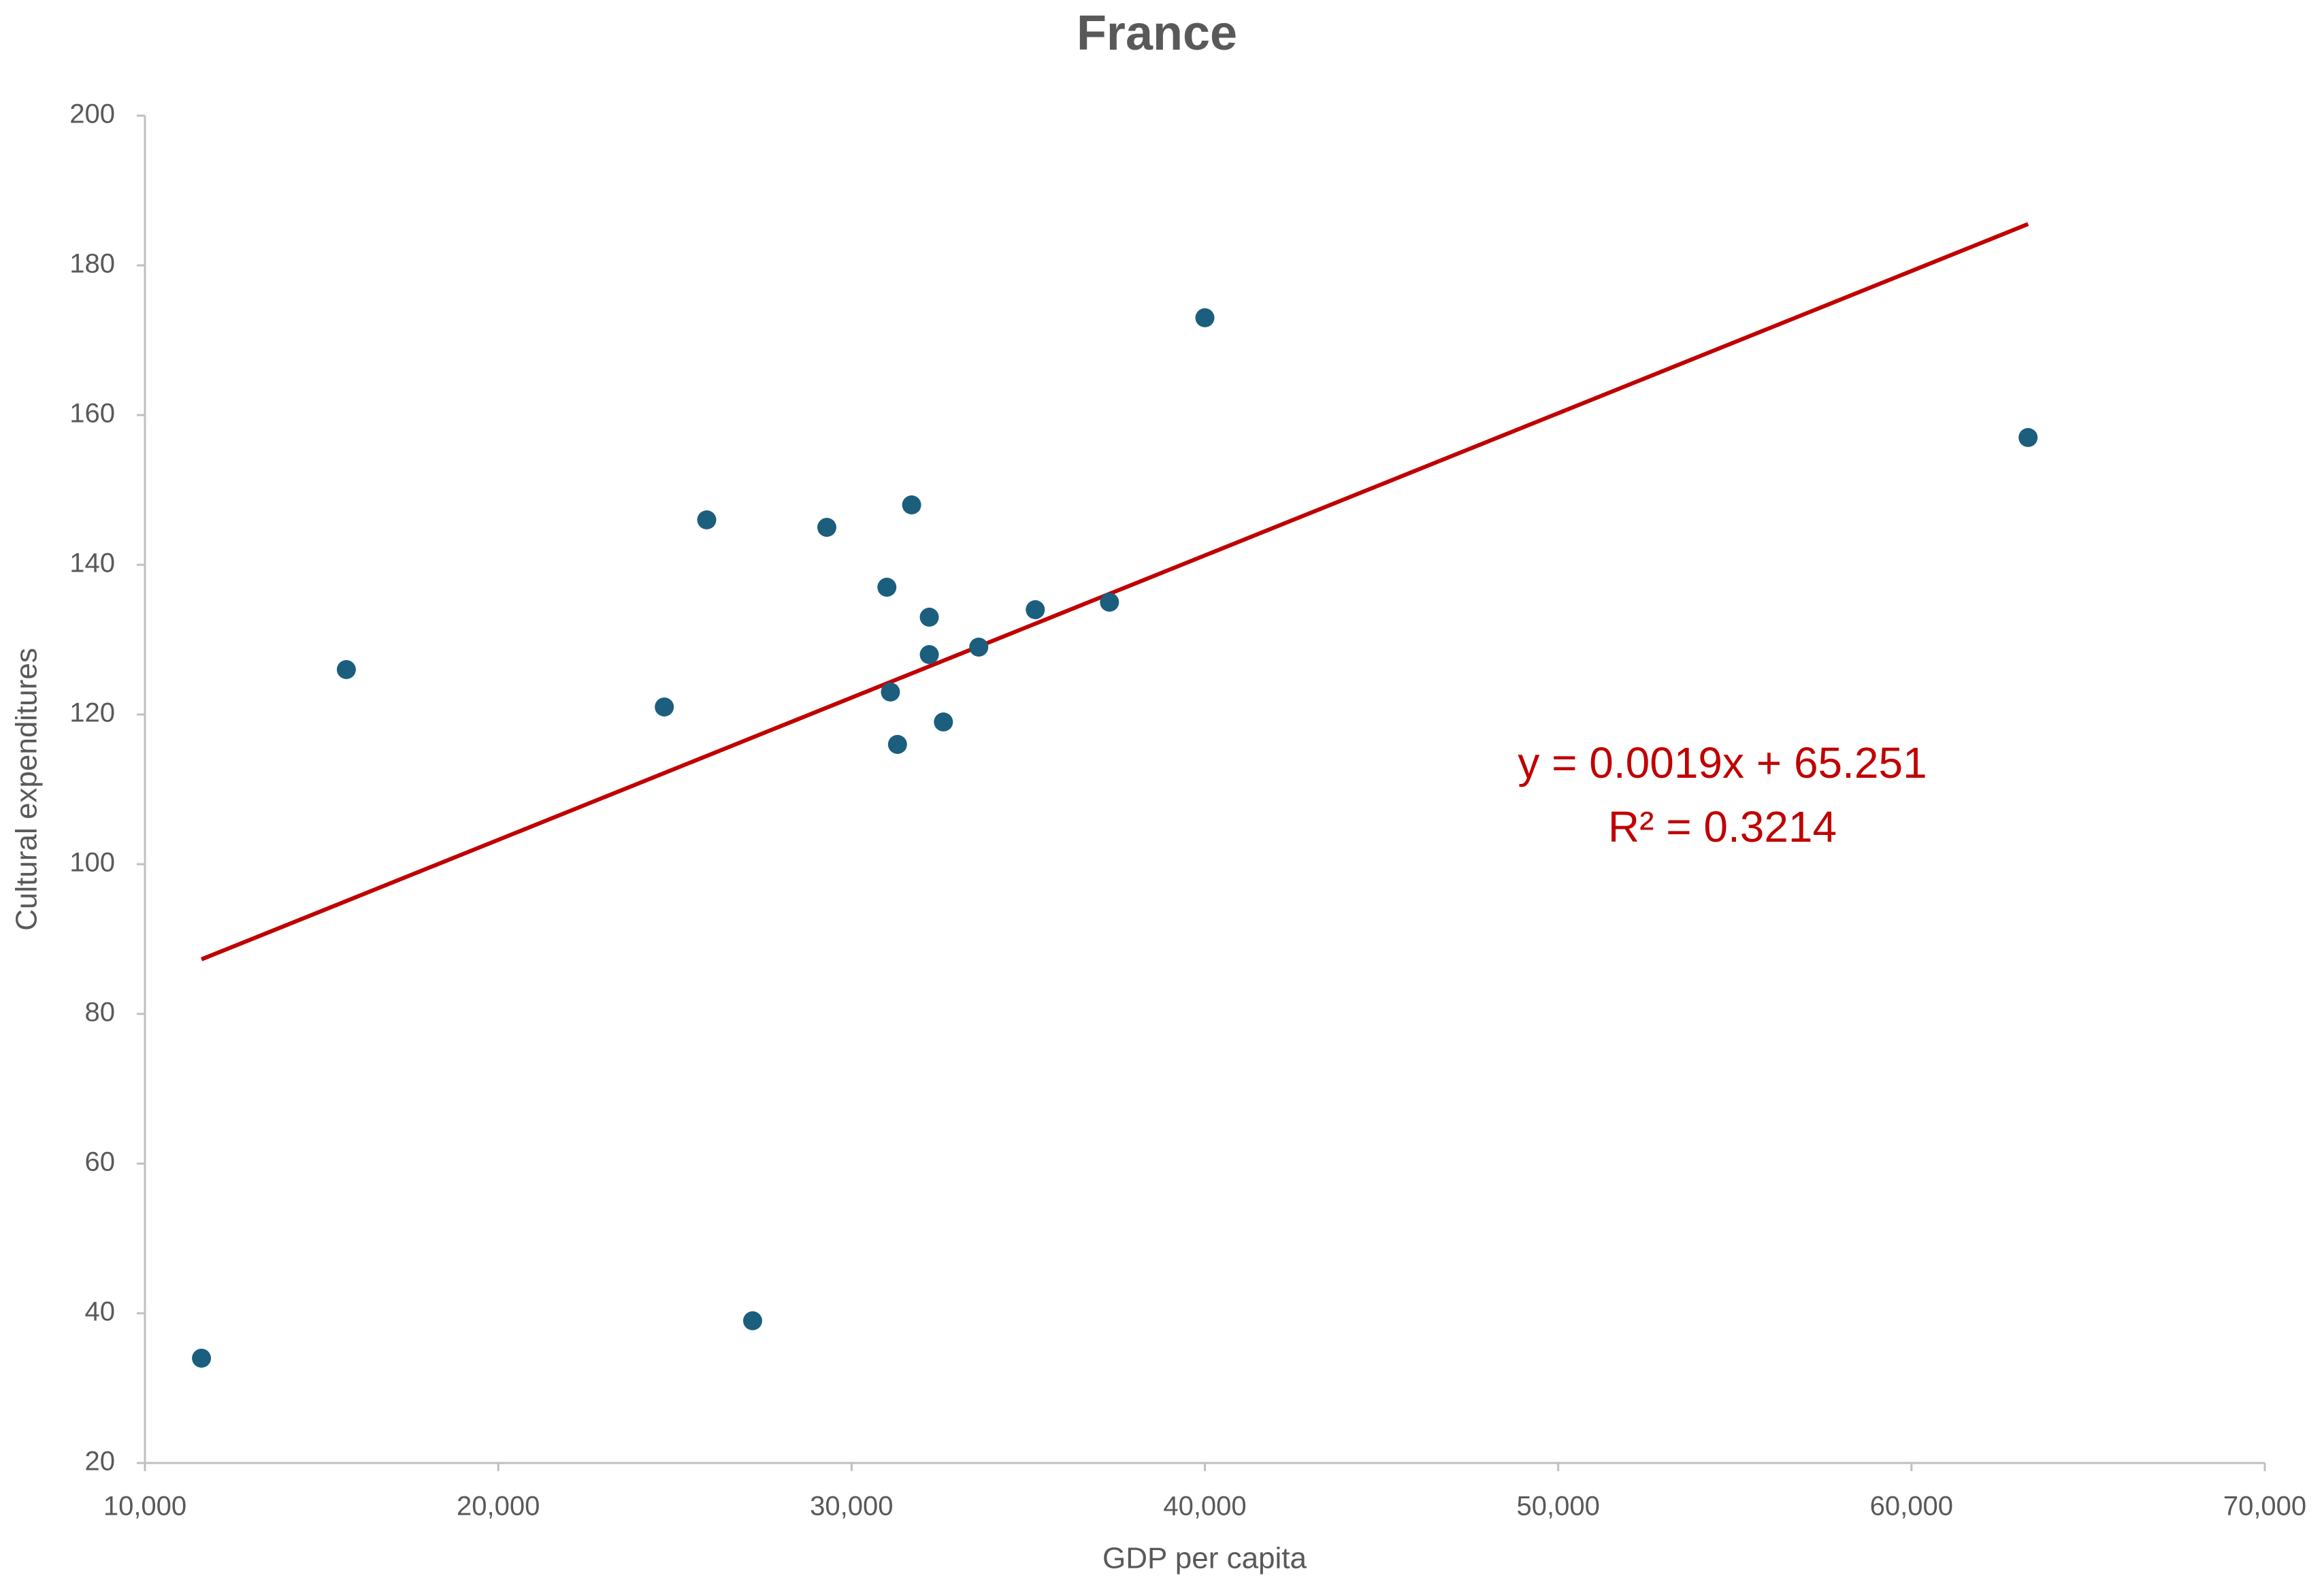 The height and width of the screenshot is (1595, 2324). Describe the element at coordinates (27, 789) in the screenshot. I see `y-axis-label: Cultural expenditures` at that location.